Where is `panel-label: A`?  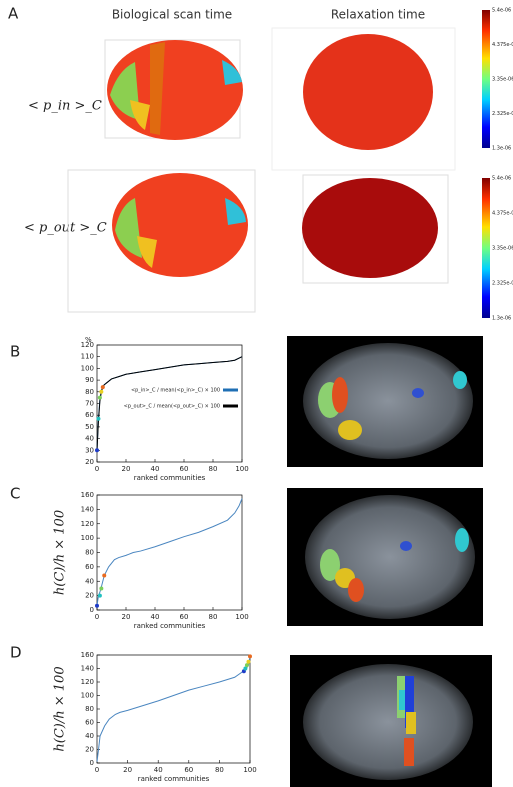 panel-label: A is located at coordinates (13, 14).